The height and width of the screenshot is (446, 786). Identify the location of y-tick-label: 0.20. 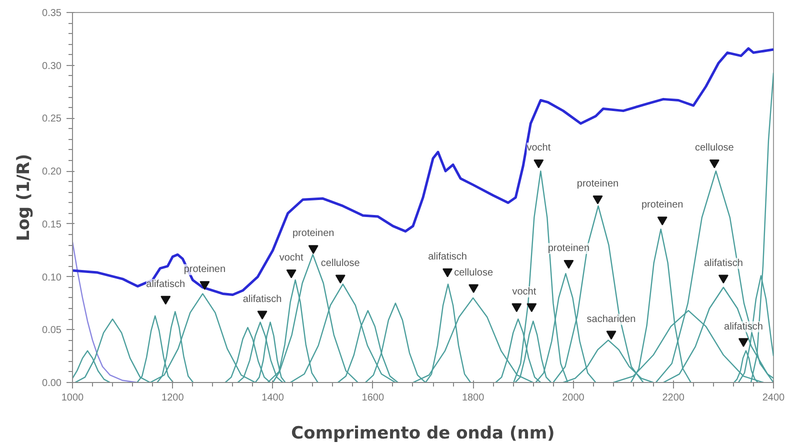
(52, 172).